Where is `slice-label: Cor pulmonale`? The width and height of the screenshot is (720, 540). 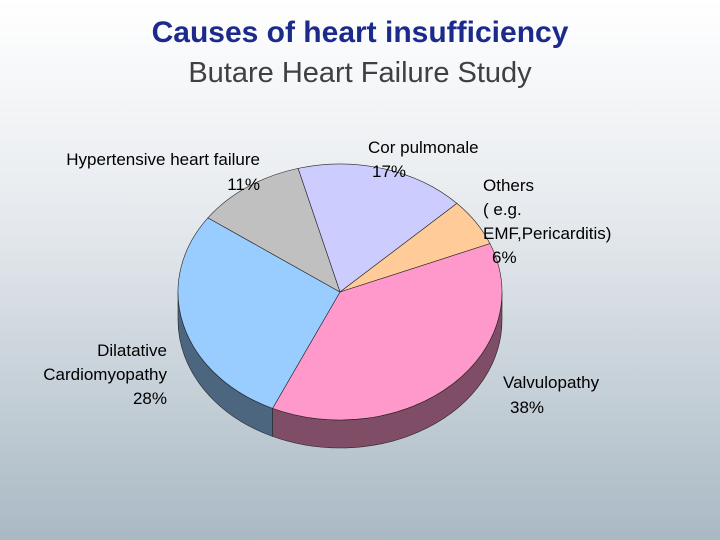 slice-label: Cor pulmonale is located at coordinates (423, 147).